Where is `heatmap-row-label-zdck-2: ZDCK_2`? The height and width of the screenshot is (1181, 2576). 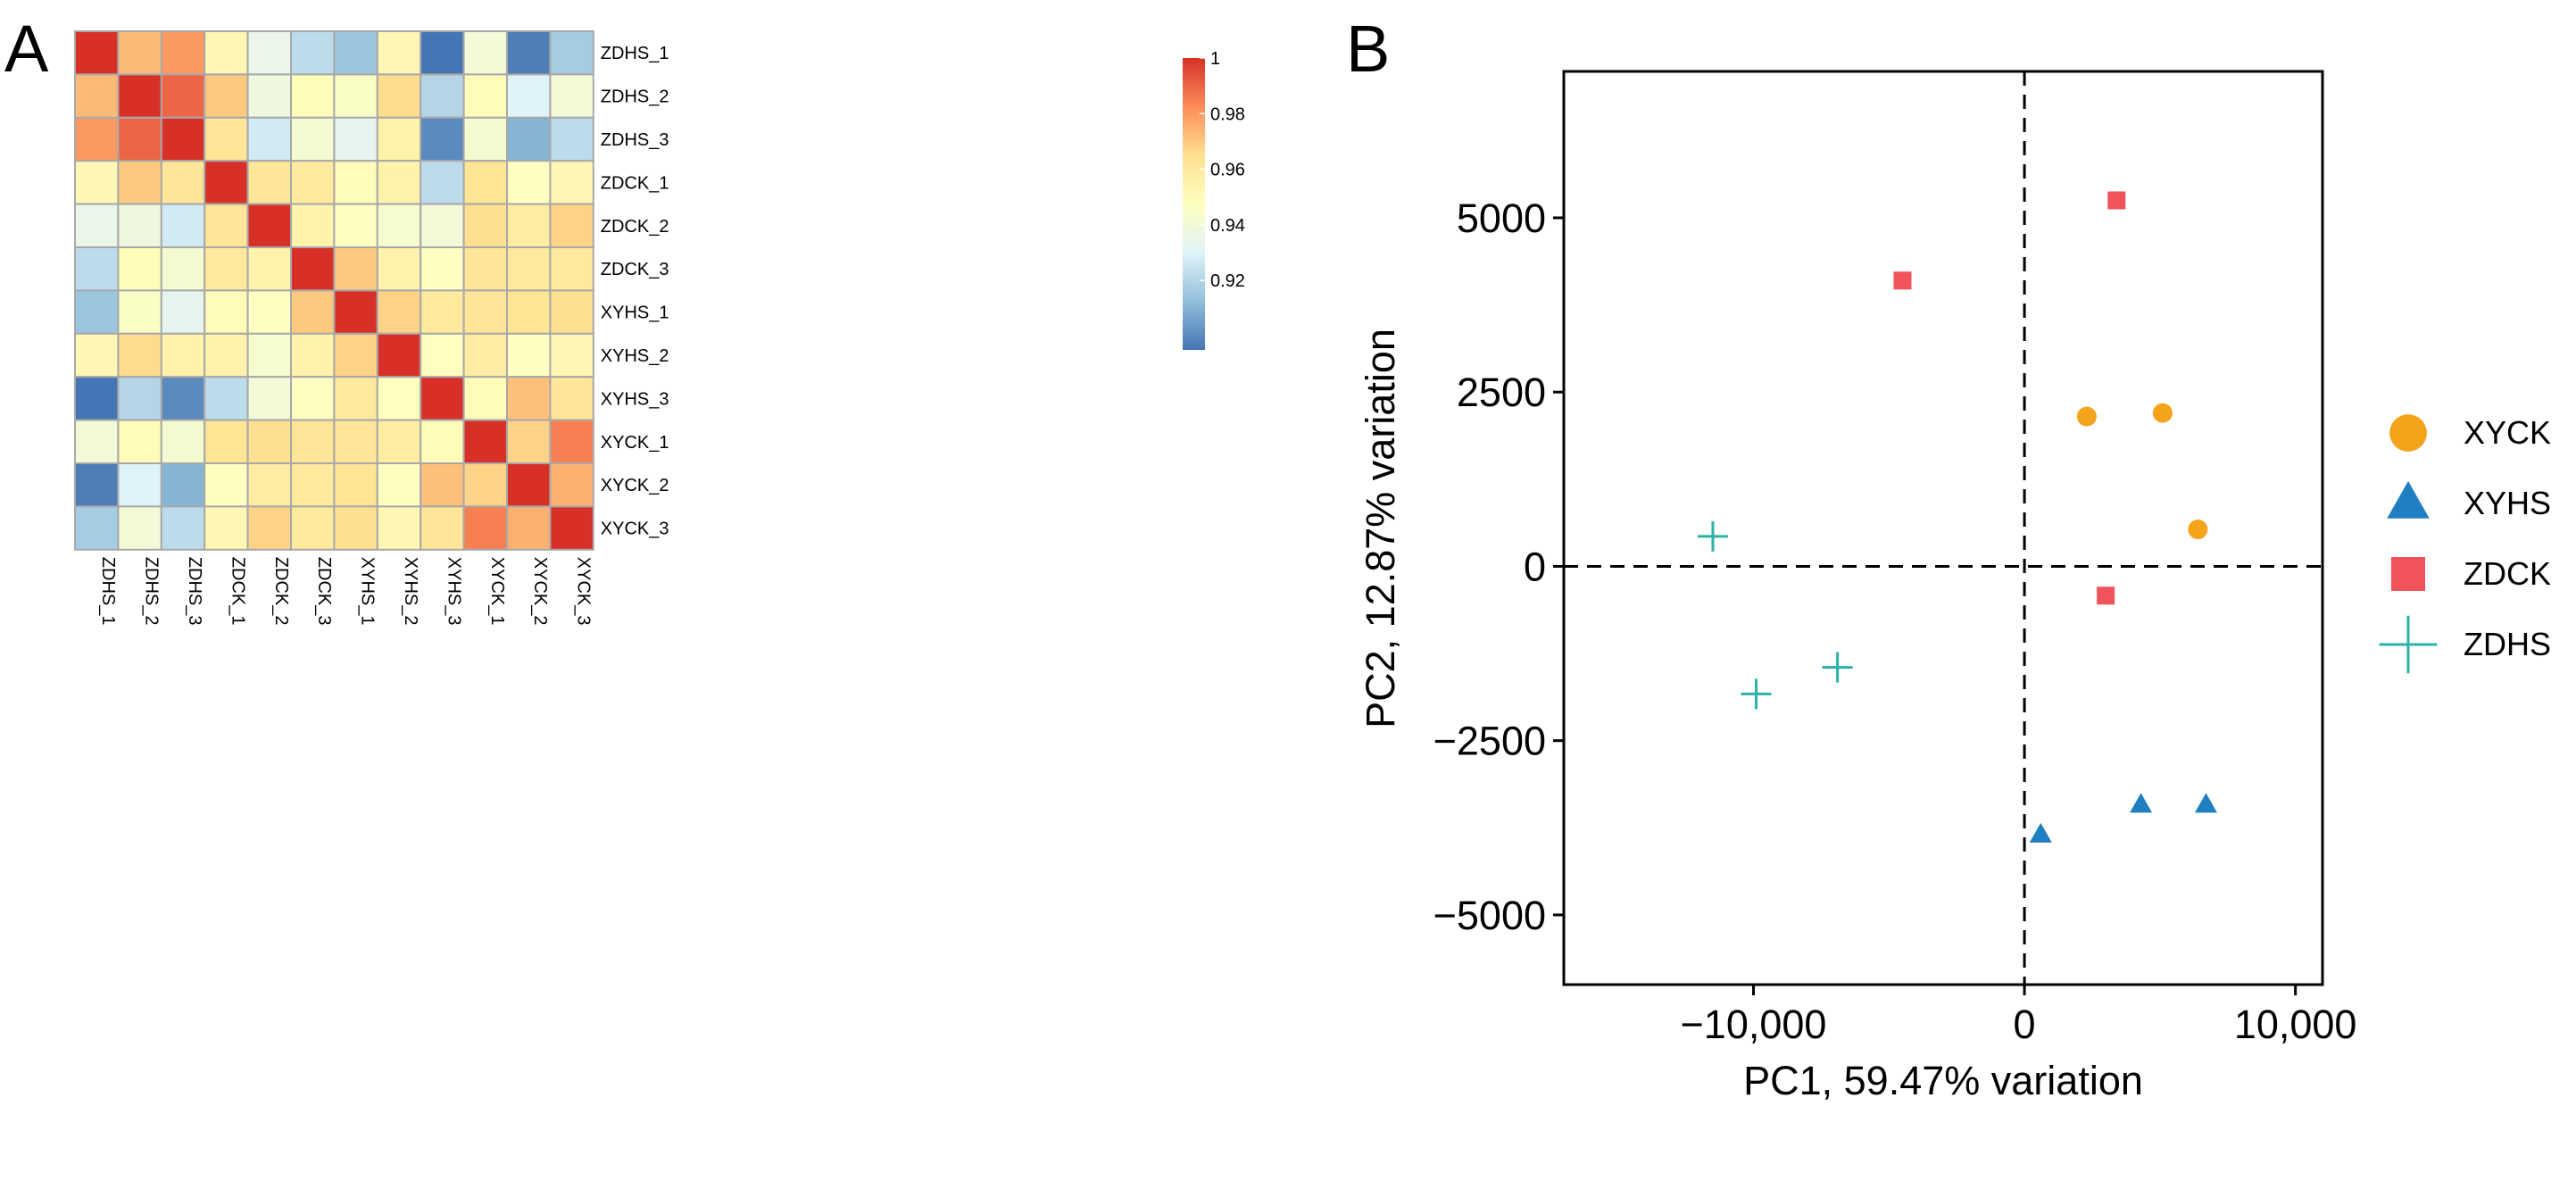
heatmap-row-label-zdck-2: ZDCK_2 is located at coordinates (635, 227).